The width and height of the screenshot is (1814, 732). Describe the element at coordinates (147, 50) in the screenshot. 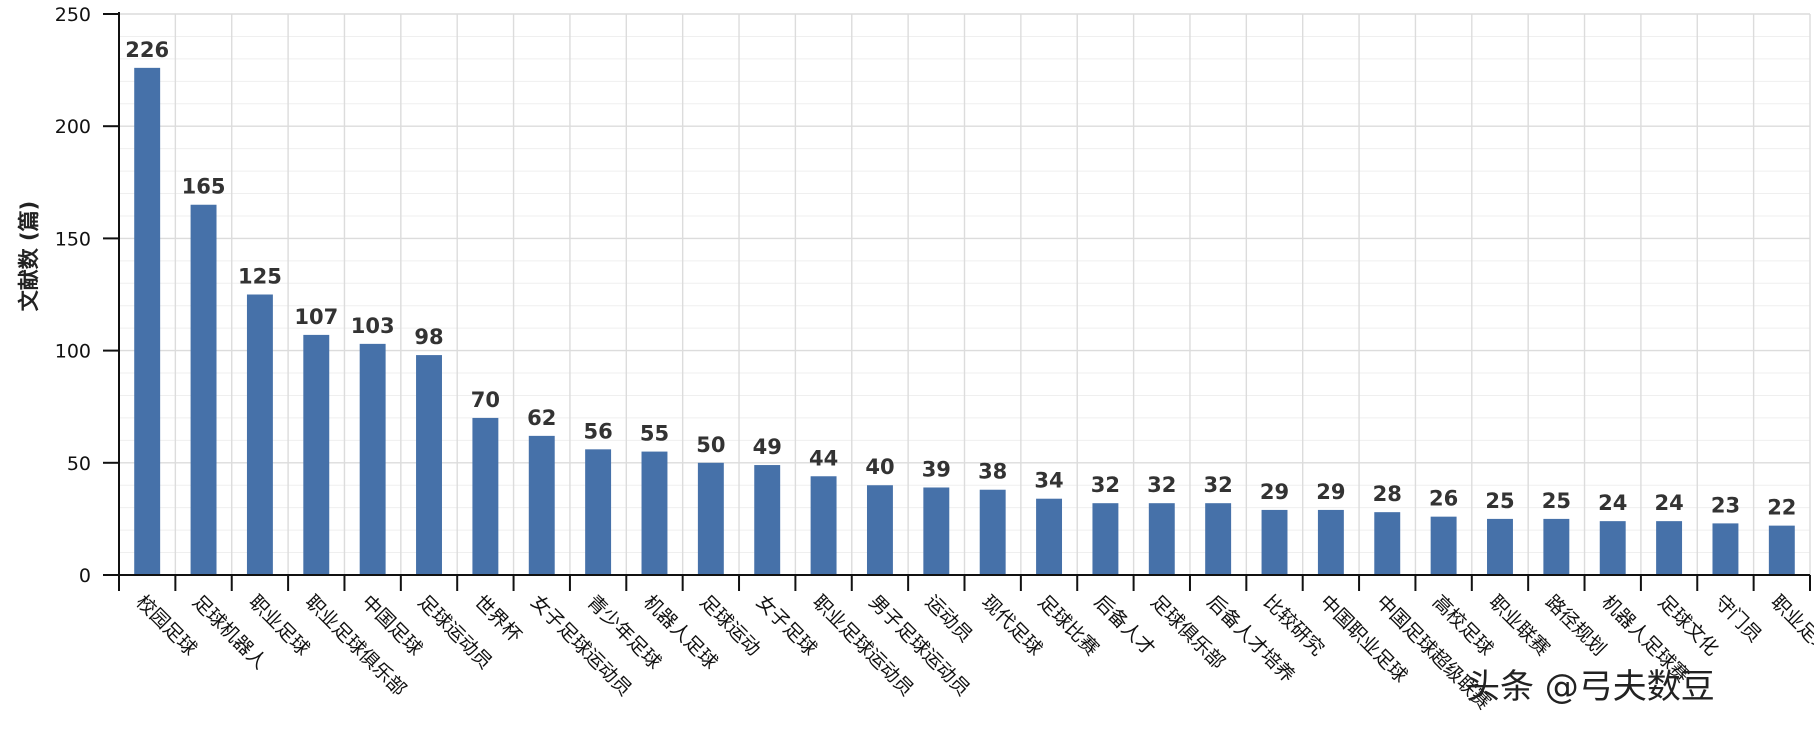

I see `data-label: 226` at that location.